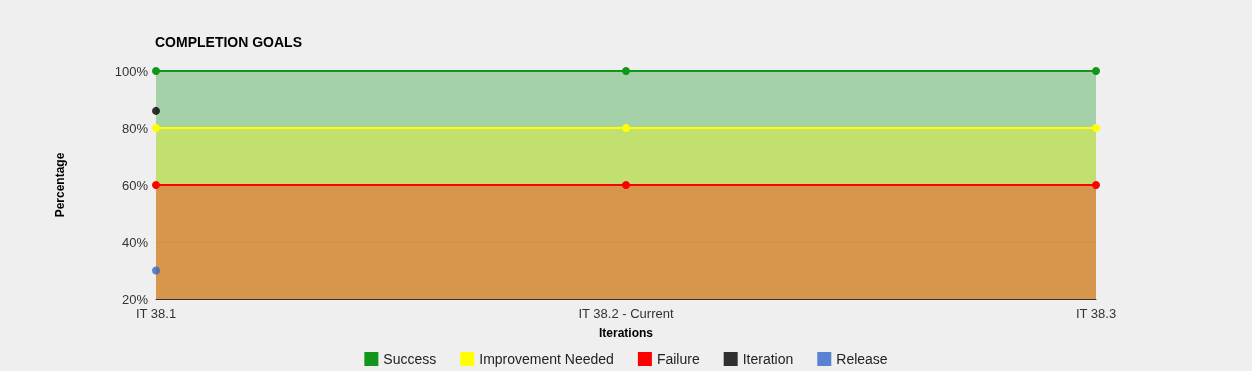 The height and width of the screenshot is (371, 1252). I want to click on x-tick-label: IT 38.2 - Current, so click(626, 313).